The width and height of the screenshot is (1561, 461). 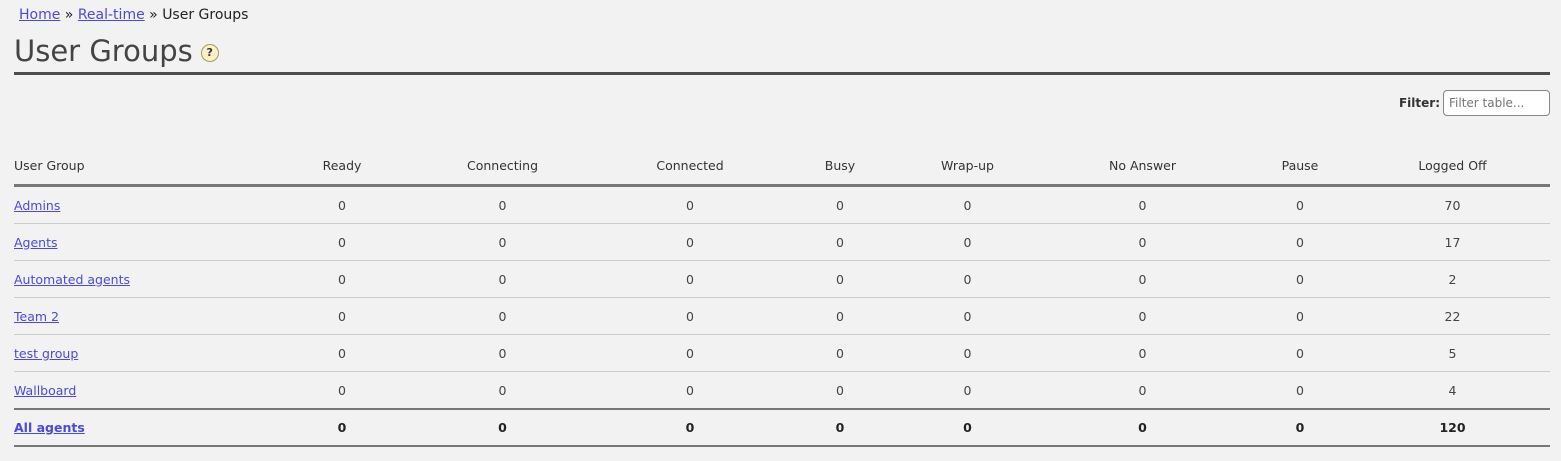 I want to click on table-row: Agents 0 0 0 0 0 0 0 17, so click(x=782, y=242).